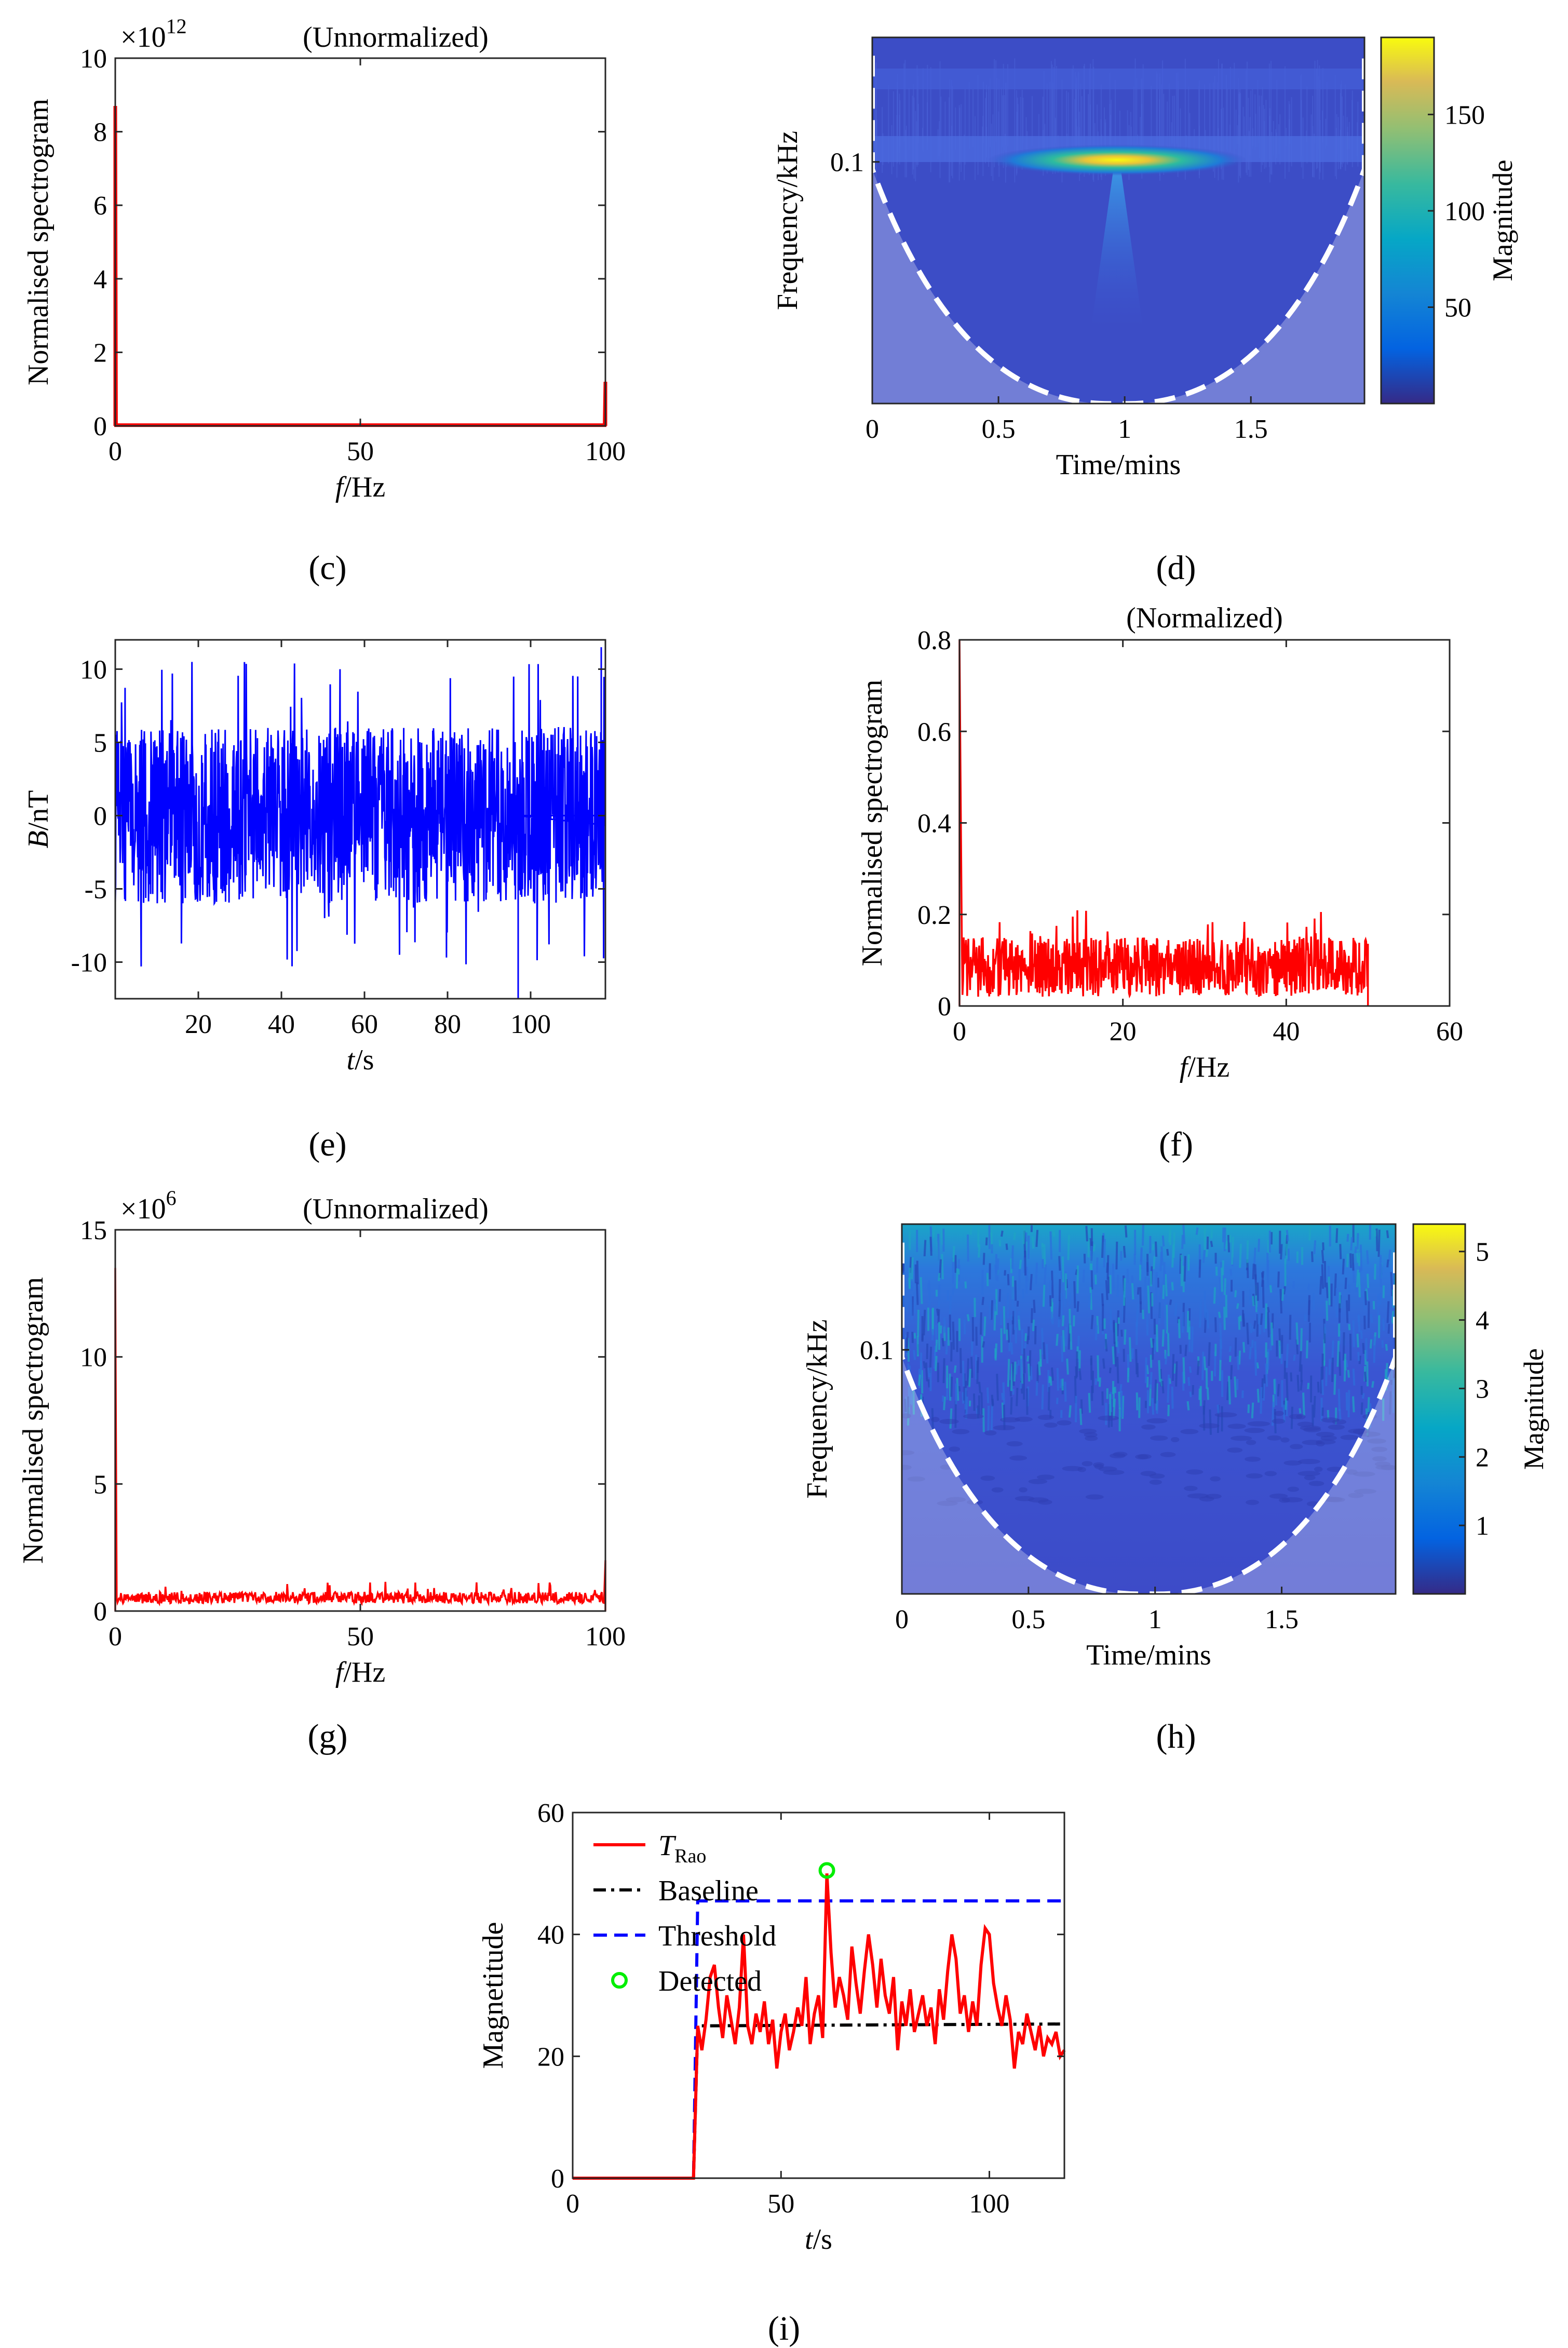 The width and height of the screenshot is (1568, 2348). Describe the element at coordinates (1449, 1031) in the screenshot. I see `x-tick-label: 60` at that location.